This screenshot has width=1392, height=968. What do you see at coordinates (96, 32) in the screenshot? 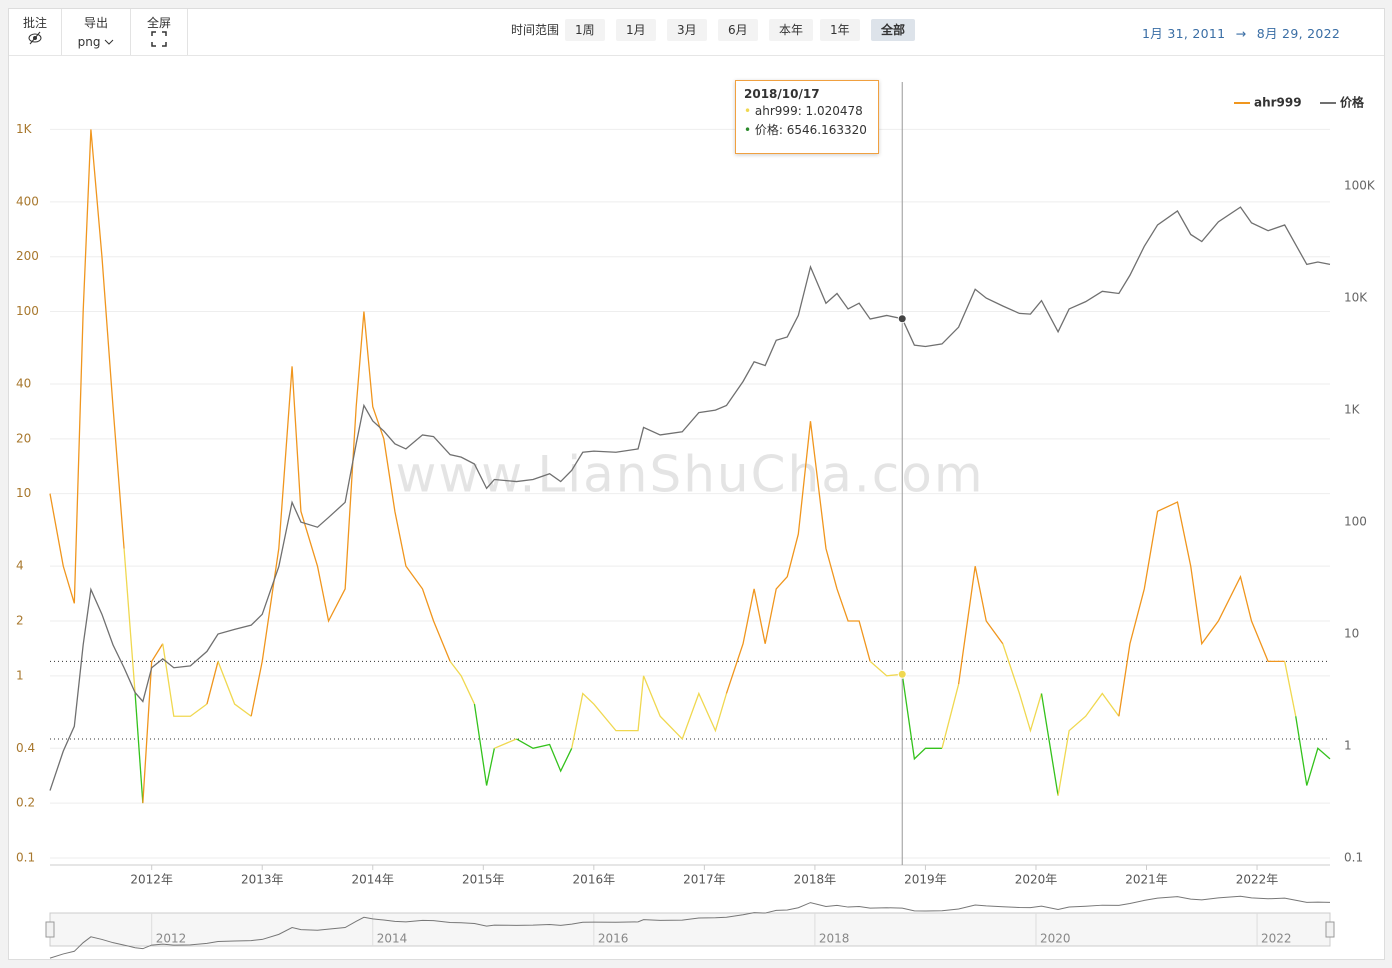
I see `export-tool: 导出 png` at bounding box center [96, 32].